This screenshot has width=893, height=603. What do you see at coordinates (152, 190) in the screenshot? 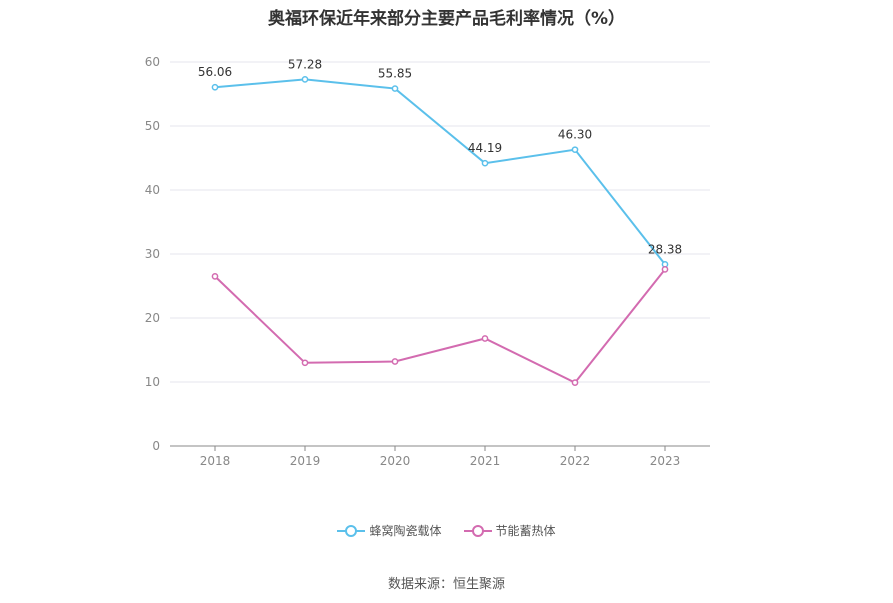
I see `y-tick-label: 40` at bounding box center [152, 190].